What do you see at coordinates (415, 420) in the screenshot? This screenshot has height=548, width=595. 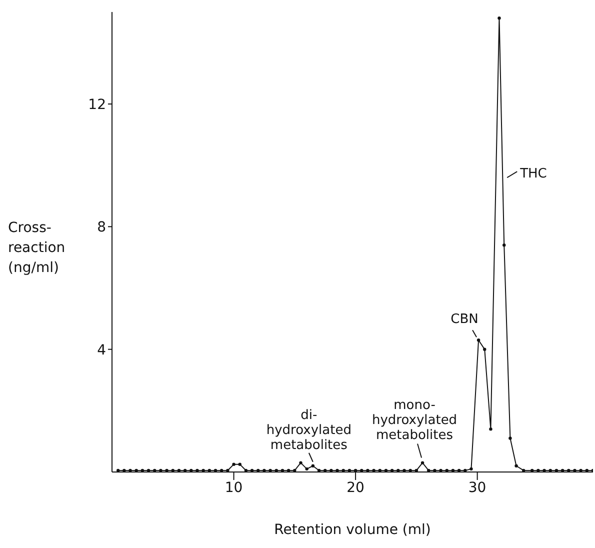 I see `annotation: mono- hydroxylated metabolites` at bounding box center [415, 420].